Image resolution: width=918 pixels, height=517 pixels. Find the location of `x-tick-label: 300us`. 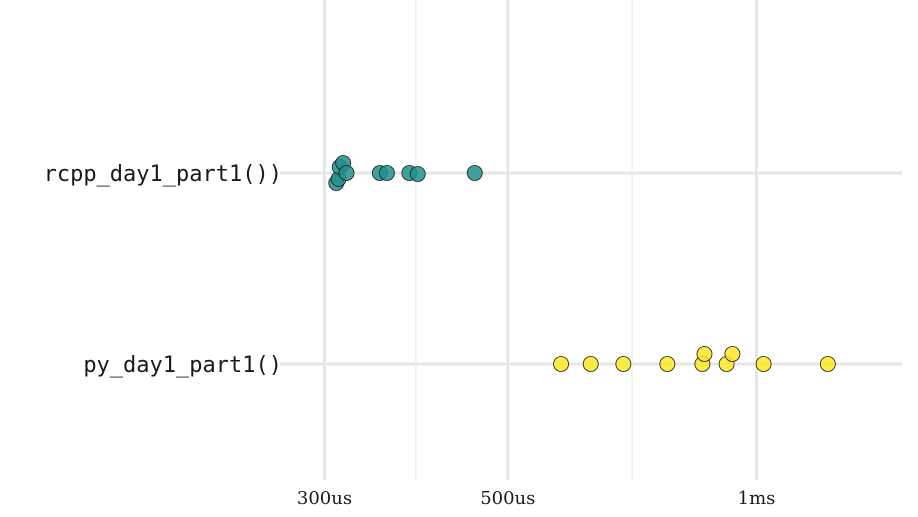

x-tick-label: 300us is located at coordinates (324, 498).